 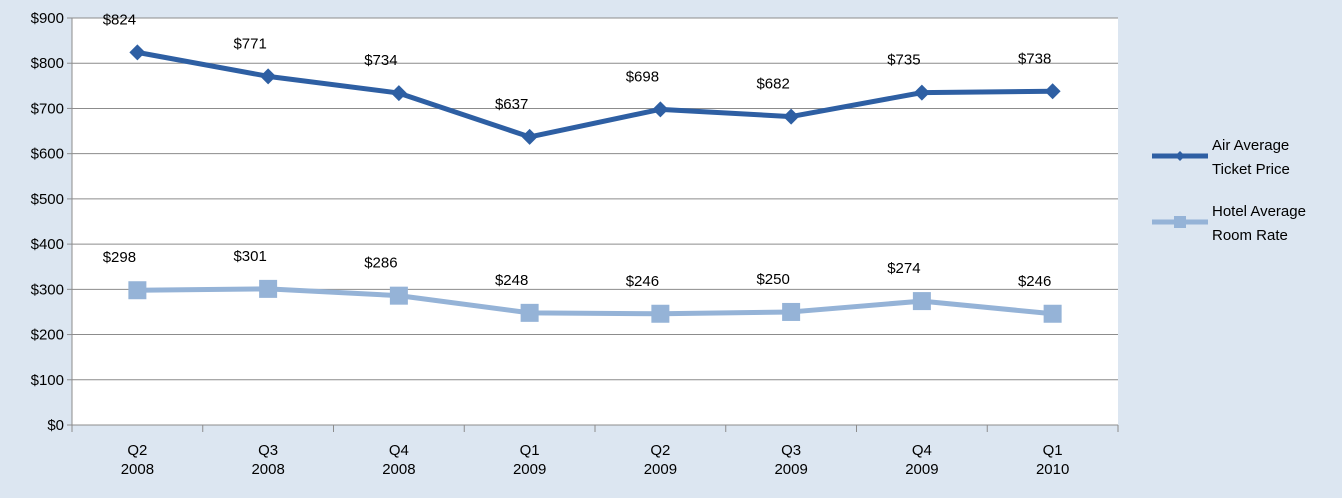 What do you see at coordinates (1034, 58) in the screenshot?
I see `data-label: $738` at bounding box center [1034, 58].